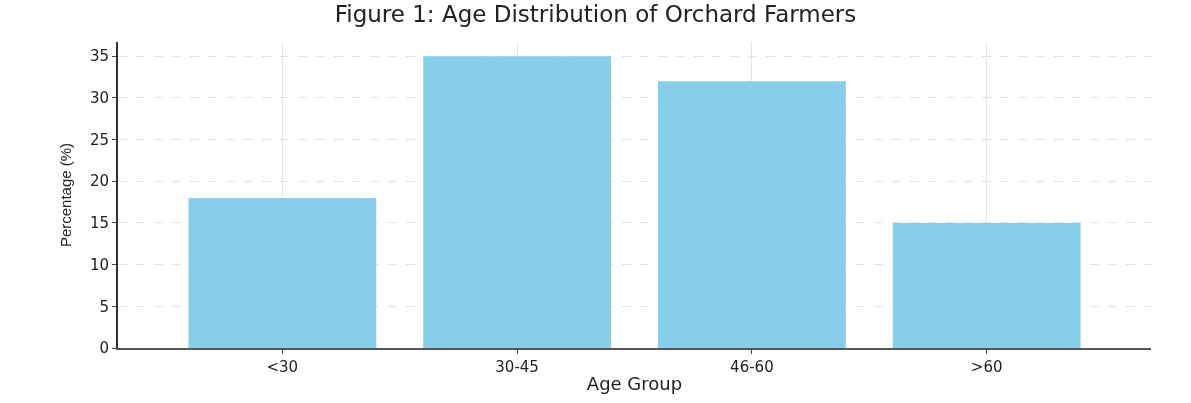  I want to click on x-tick-label: 46-60, so click(752, 367).